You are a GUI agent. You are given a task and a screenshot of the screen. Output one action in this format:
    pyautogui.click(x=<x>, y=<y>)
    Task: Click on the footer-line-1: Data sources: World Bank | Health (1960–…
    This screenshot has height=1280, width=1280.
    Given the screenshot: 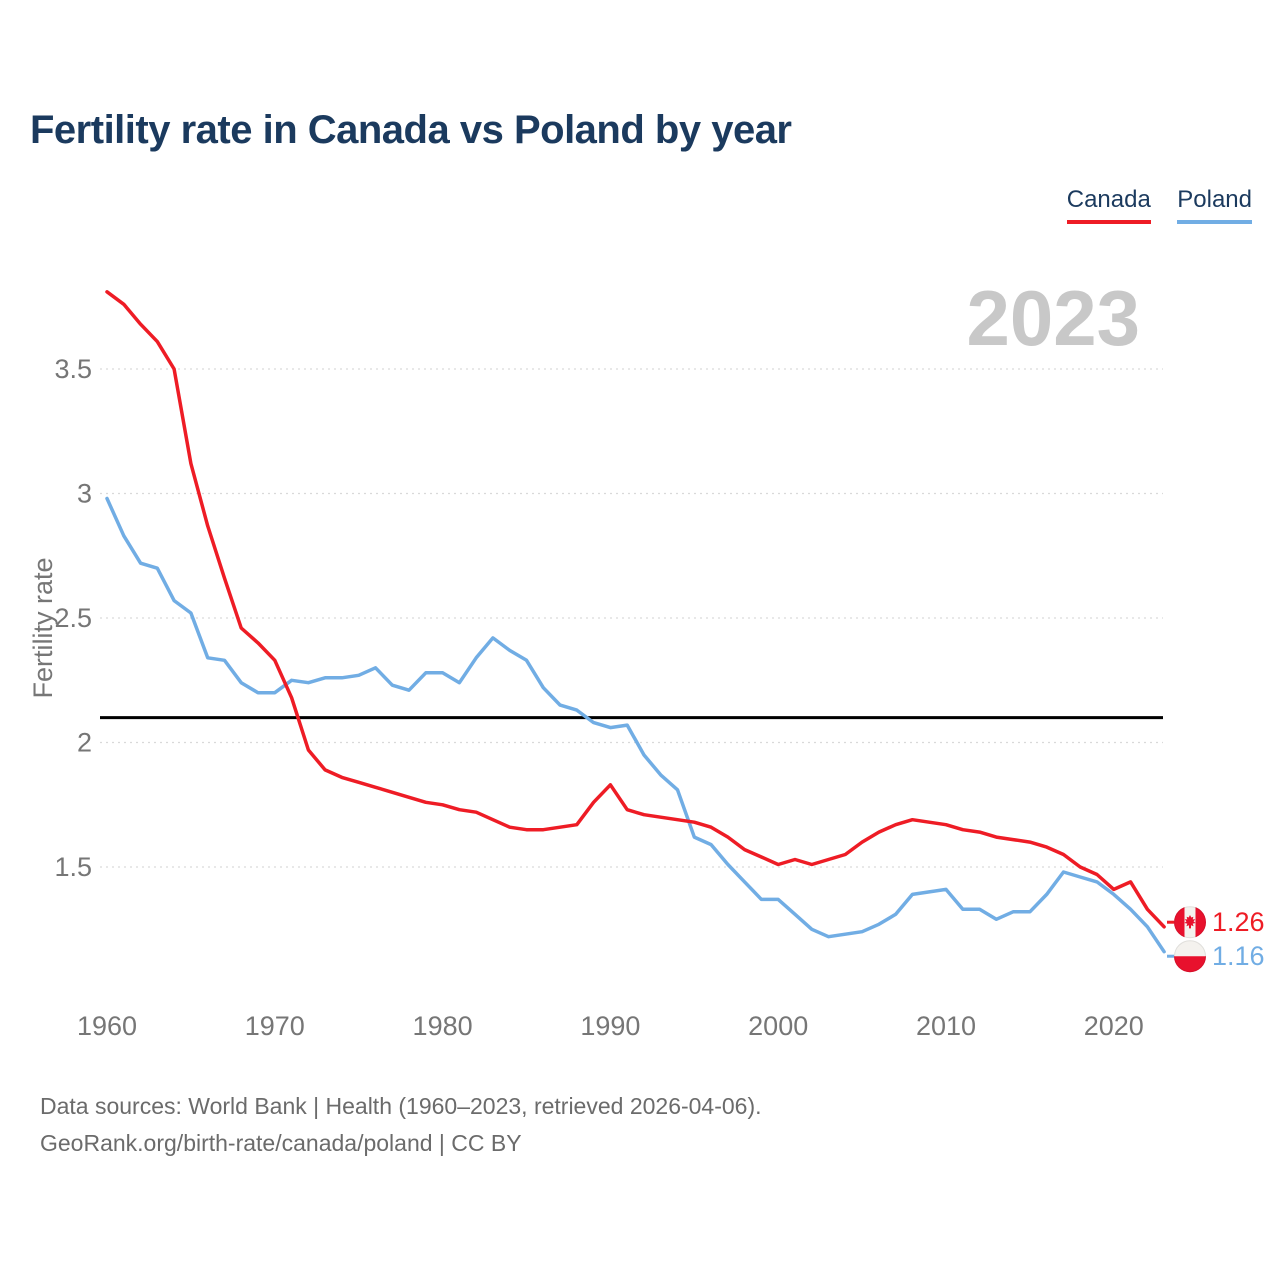 What is the action you would take?
    pyautogui.click(x=401, y=1106)
    